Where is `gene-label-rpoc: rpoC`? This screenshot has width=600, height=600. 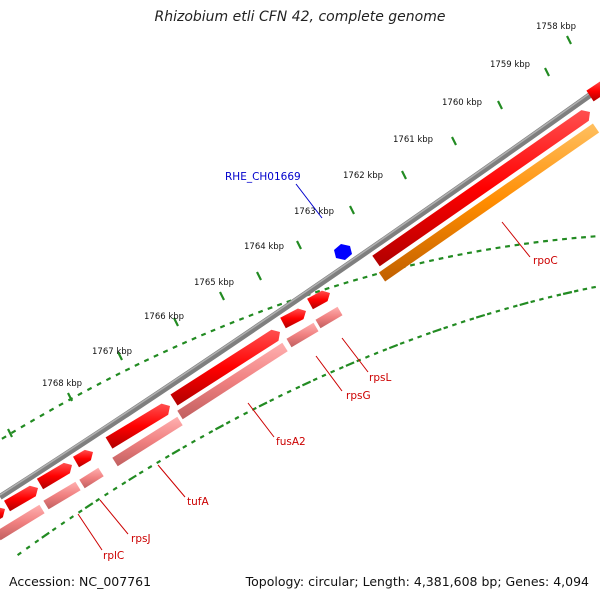 gene-label-rpoc: rpoC is located at coordinates (545, 261).